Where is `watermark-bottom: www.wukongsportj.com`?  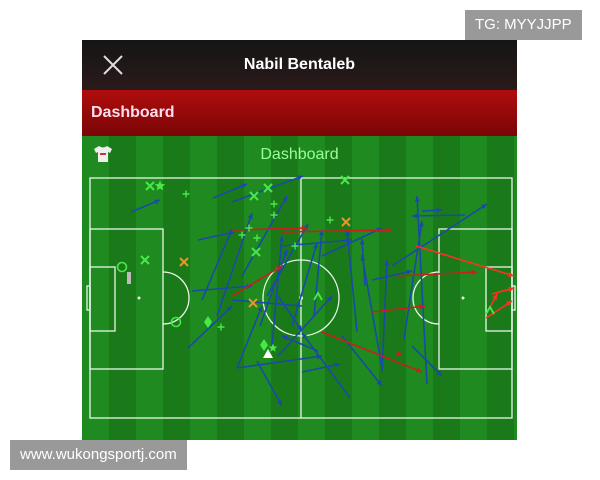
watermark-bottom: www.wukongsportj.com is located at coordinates (98, 455).